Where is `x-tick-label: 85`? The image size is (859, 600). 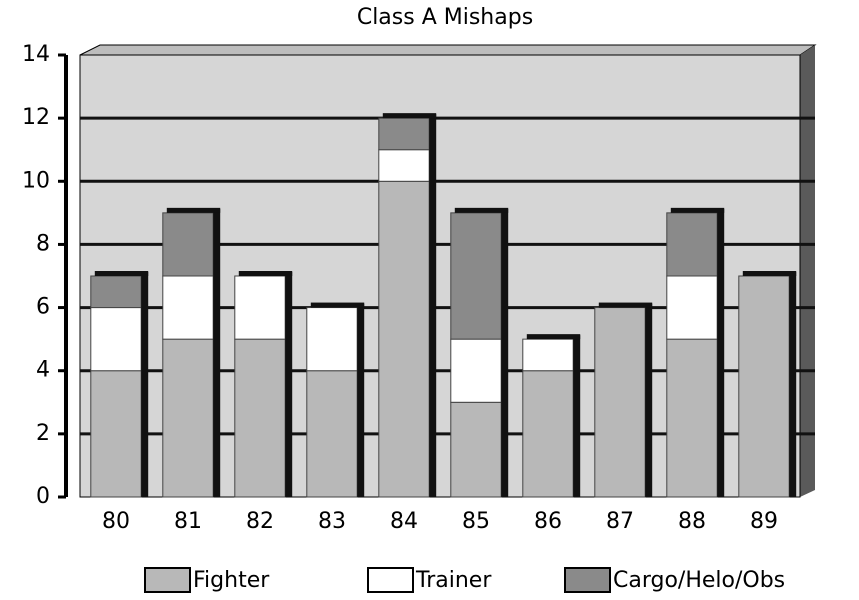
x-tick-label: 85 is located at coordinates (476, 521).